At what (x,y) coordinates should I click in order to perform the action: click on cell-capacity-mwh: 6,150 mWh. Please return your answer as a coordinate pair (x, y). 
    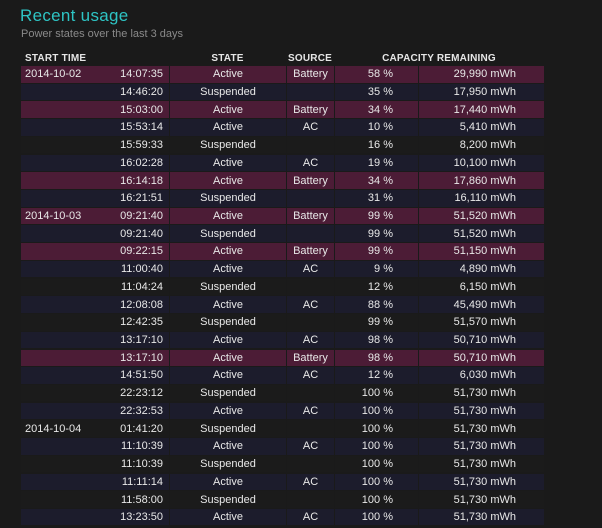
    Looking at the image, I should click on (481, 287).